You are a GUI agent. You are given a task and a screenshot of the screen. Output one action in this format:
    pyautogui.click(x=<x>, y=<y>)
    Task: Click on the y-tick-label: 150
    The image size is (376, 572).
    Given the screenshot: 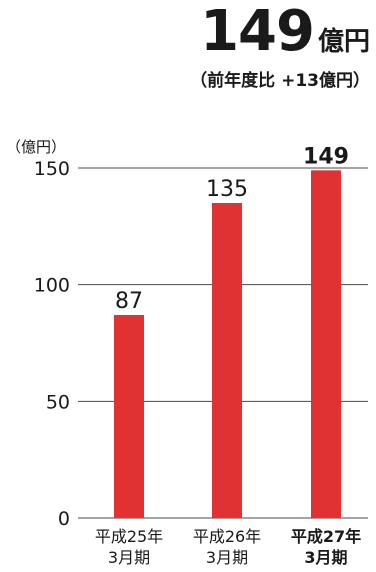 What is the action you would take?
    pyautogui.click(x=52, y=169)
    